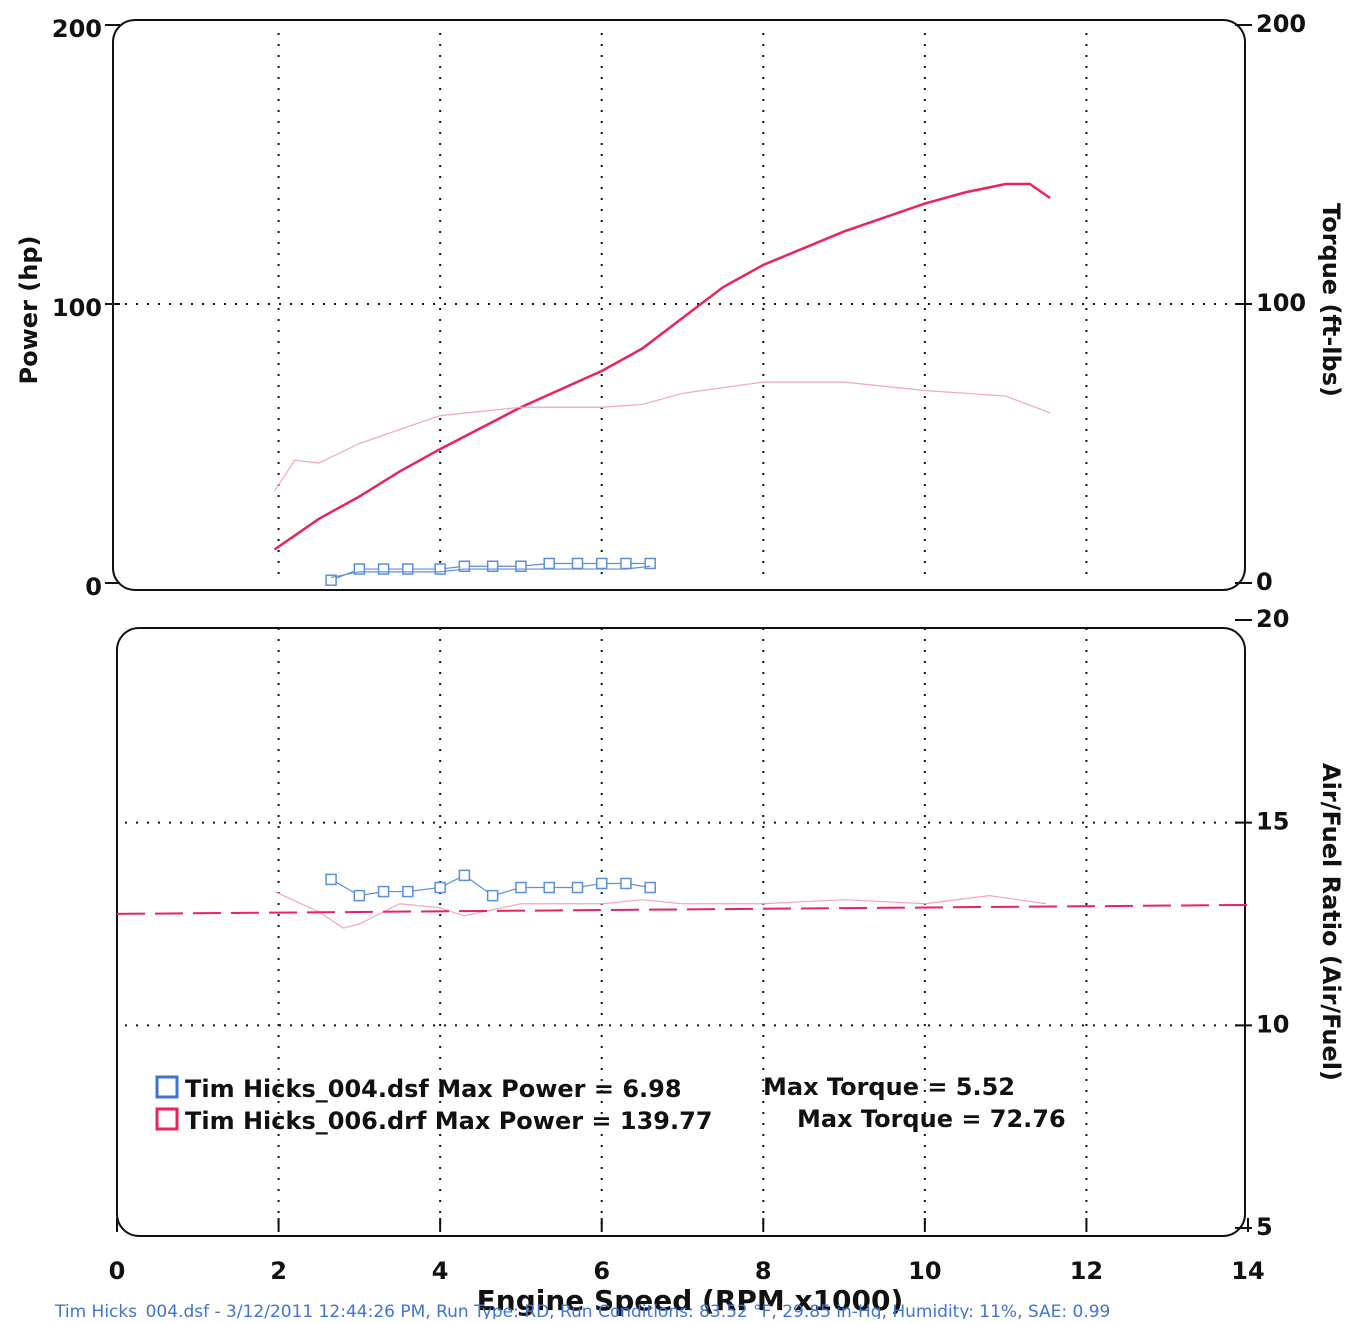 The image size is (1366, 1323). Describe the element at coordinates (763, 1271) in the screenshot. I see `x-tick-label: 8` at that location.